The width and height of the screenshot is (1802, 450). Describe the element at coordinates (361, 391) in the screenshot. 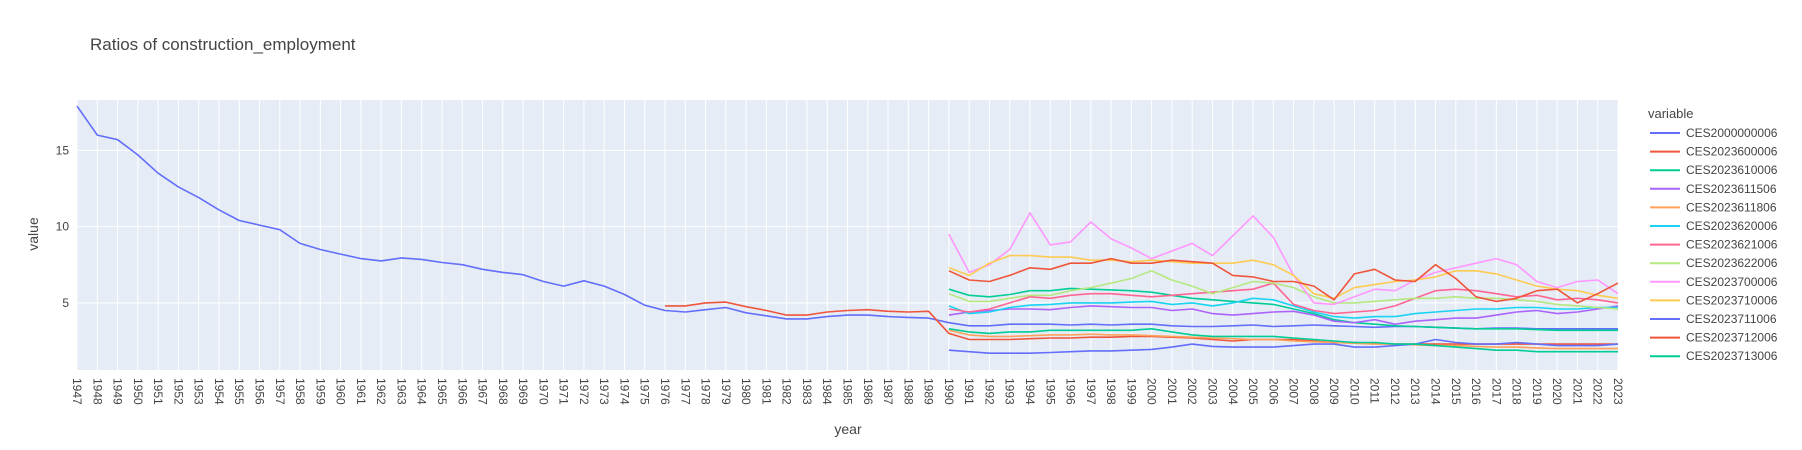

I see `x-tick-label: 1961` at that location.